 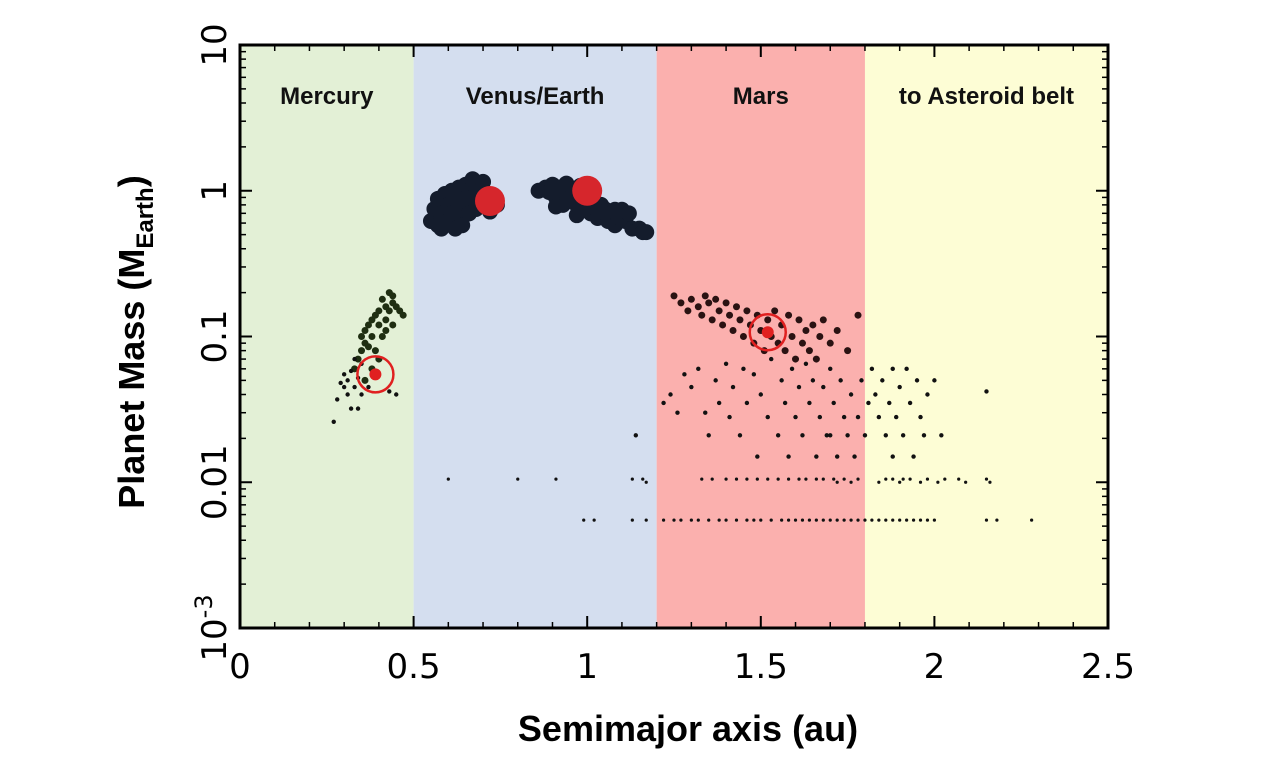 I want to click on planet-markers, so click(x=571, y=284).